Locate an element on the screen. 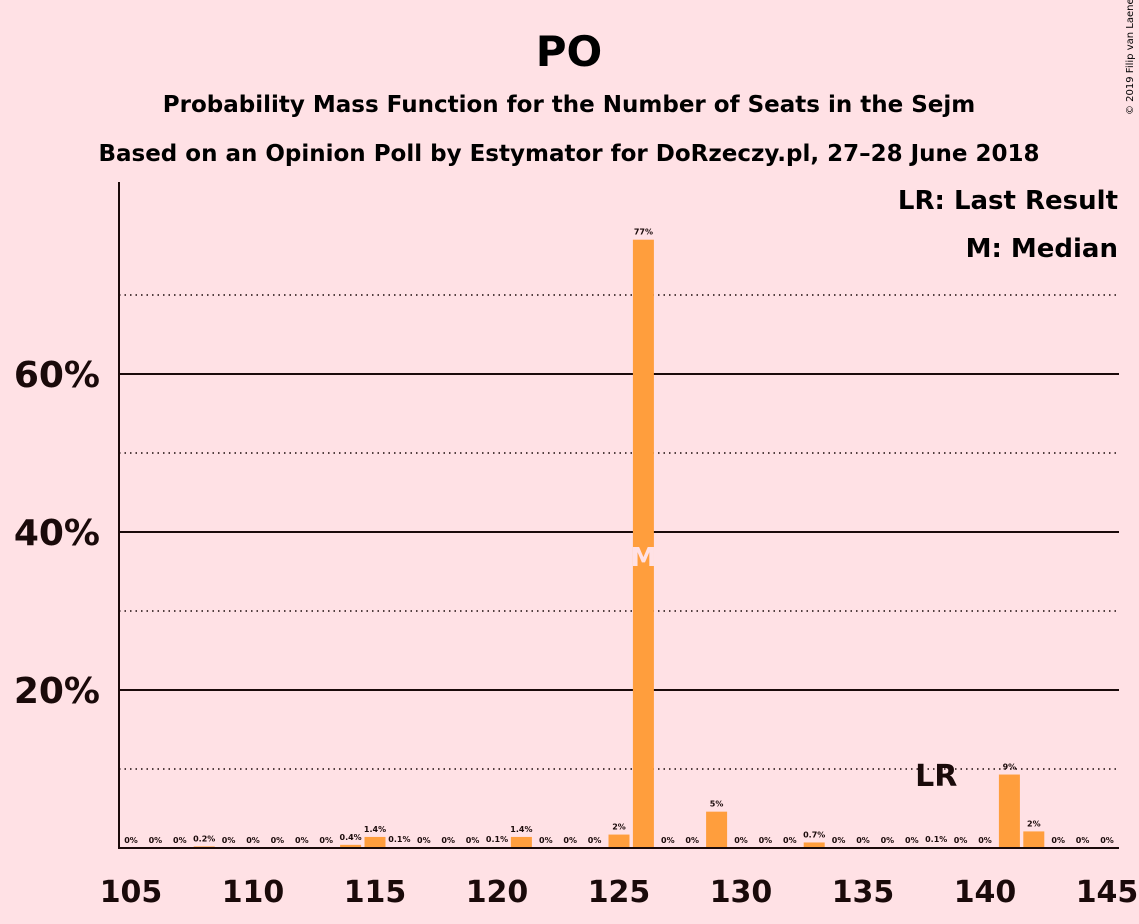 This screenshot has height=924, width=1139. x-tick-label: 140 is located at coordinates (985, 892).